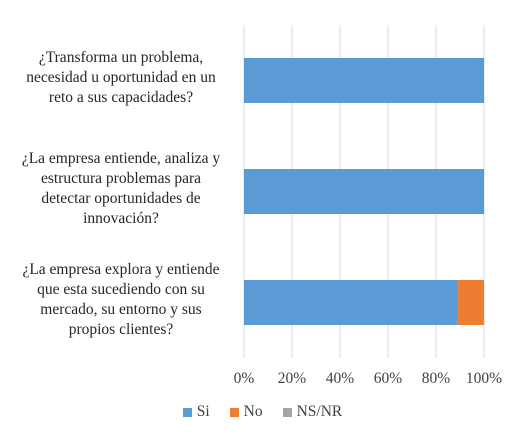 The width and height of the screenshot is (525, 442). Describe the element at coordinates (470, 302) in the screenshot. I see `bar-segment-no` at that location.